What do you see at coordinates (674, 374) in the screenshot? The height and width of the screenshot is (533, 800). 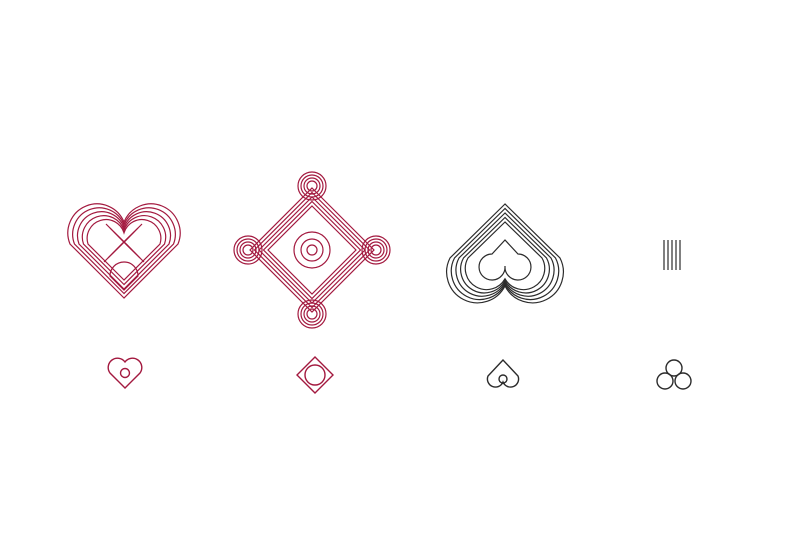 I see `trefoil-mark-icon` at bounding box center [674, 374].